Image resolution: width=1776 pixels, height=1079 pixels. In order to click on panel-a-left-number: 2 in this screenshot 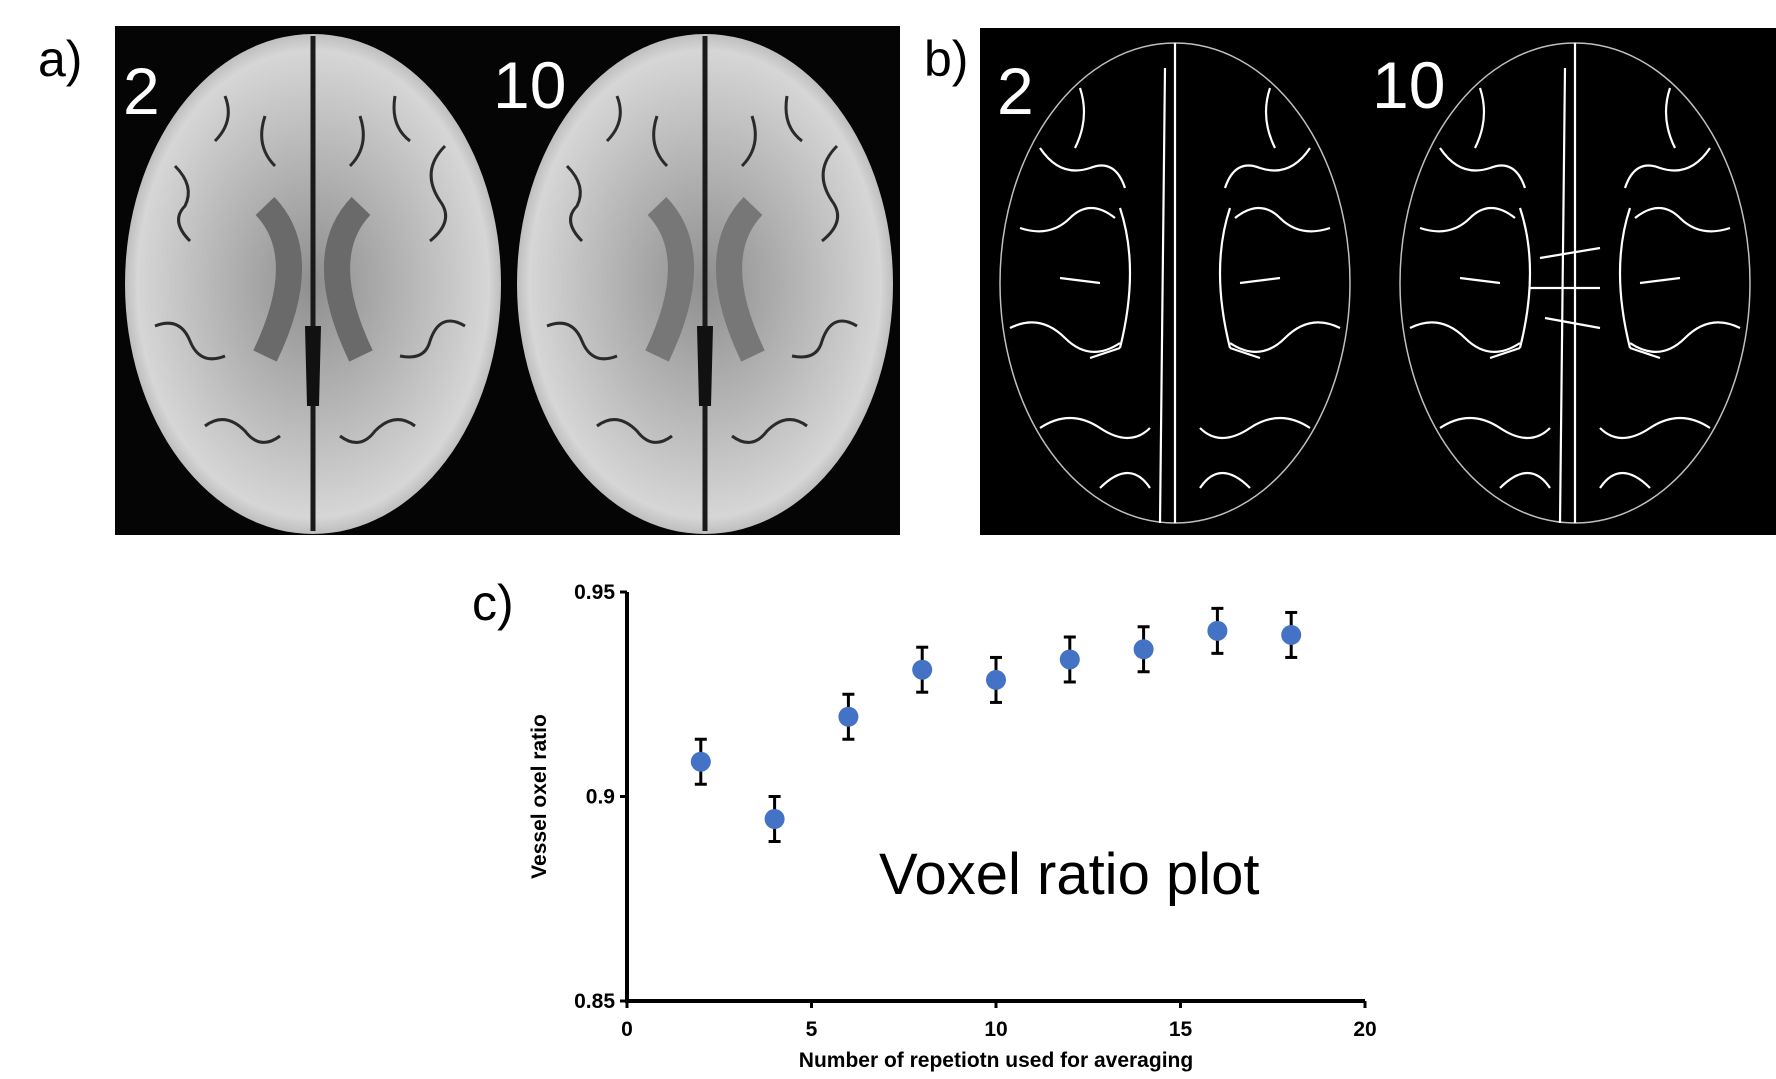, I will do `click(141, 91)`.